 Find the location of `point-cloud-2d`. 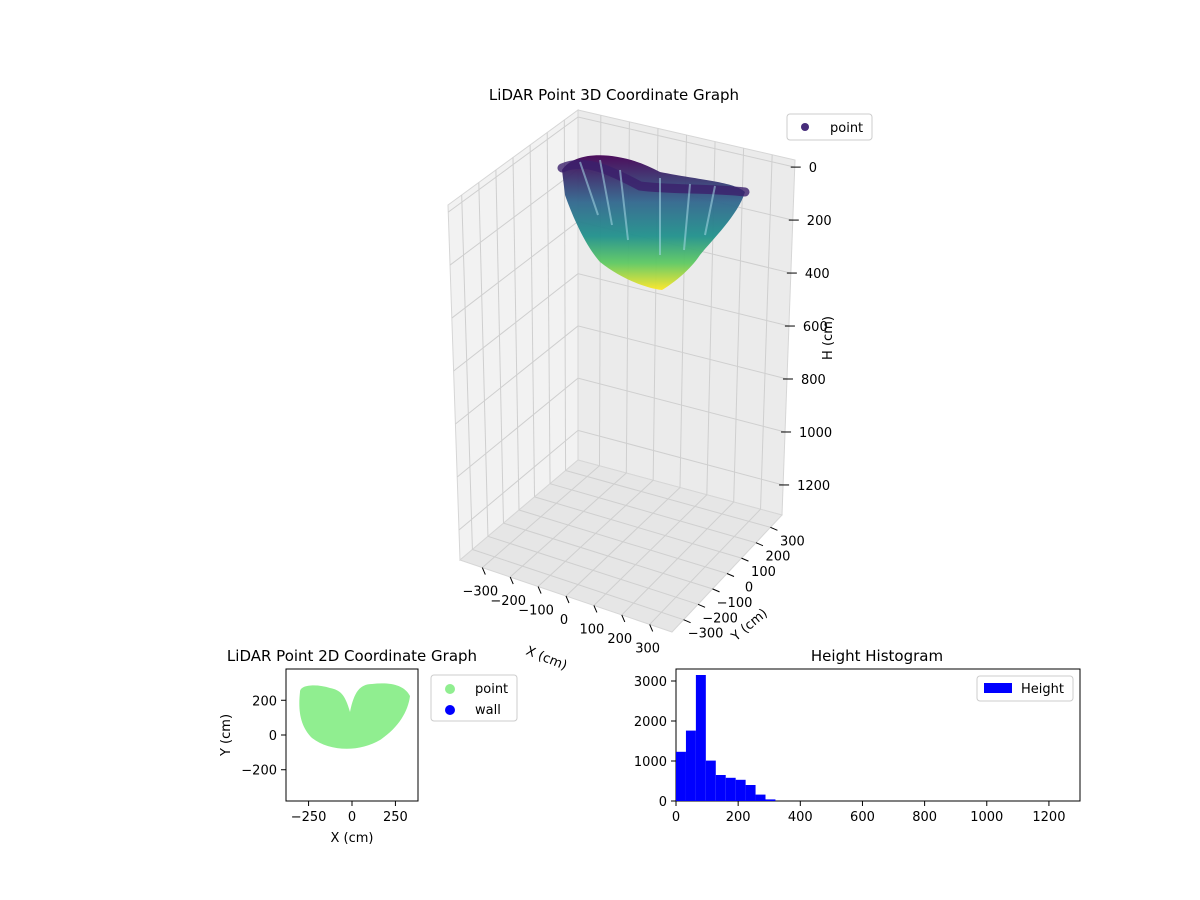

point-cloud-2d is located at coordinates (354, 716).